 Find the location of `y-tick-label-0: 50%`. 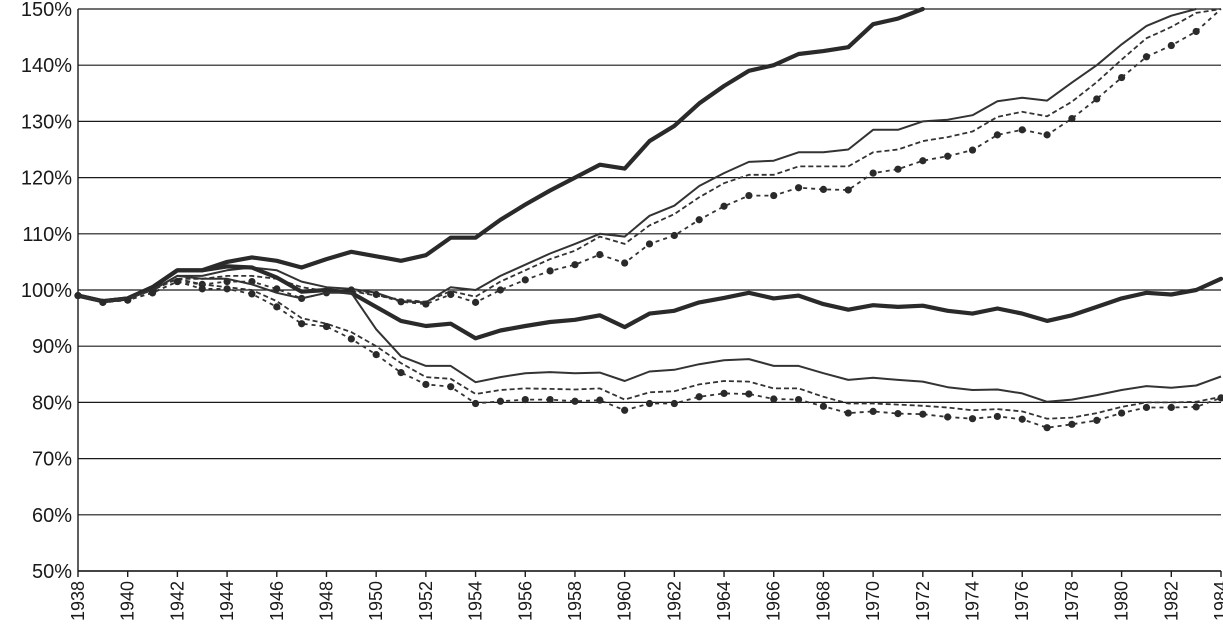

y-tick-label-0: 50% is located at coordinates (52, 572).